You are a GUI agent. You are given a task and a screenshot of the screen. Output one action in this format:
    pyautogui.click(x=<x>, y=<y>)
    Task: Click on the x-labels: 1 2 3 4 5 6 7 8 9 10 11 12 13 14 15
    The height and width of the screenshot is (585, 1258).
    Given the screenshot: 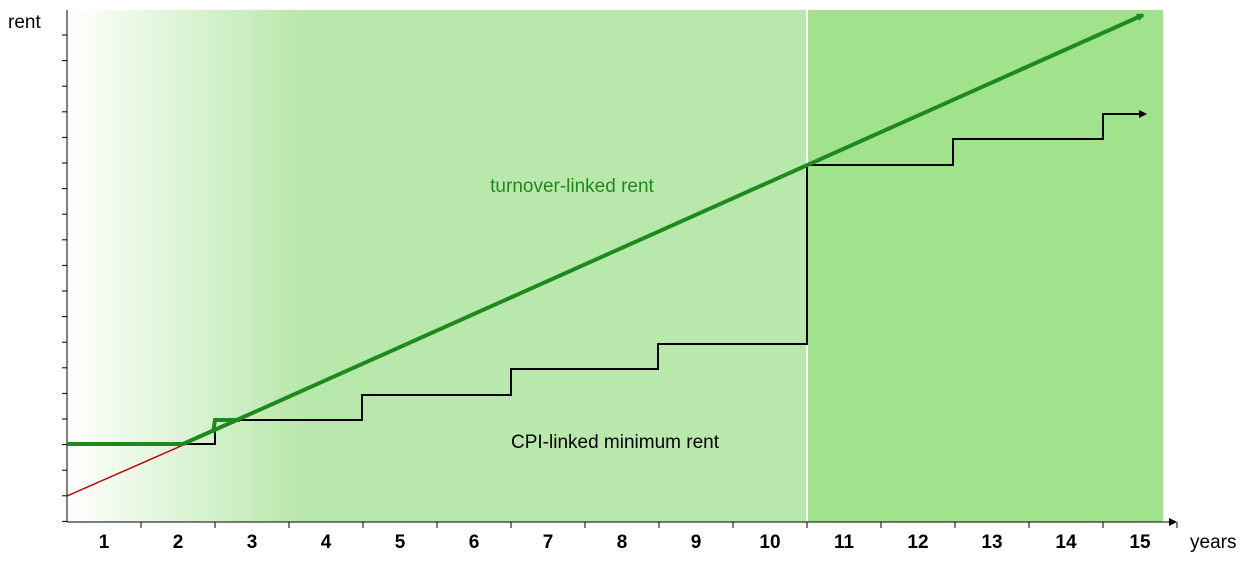 What is the action you would take?
    pyautogui.click(x=625, y=542)
    